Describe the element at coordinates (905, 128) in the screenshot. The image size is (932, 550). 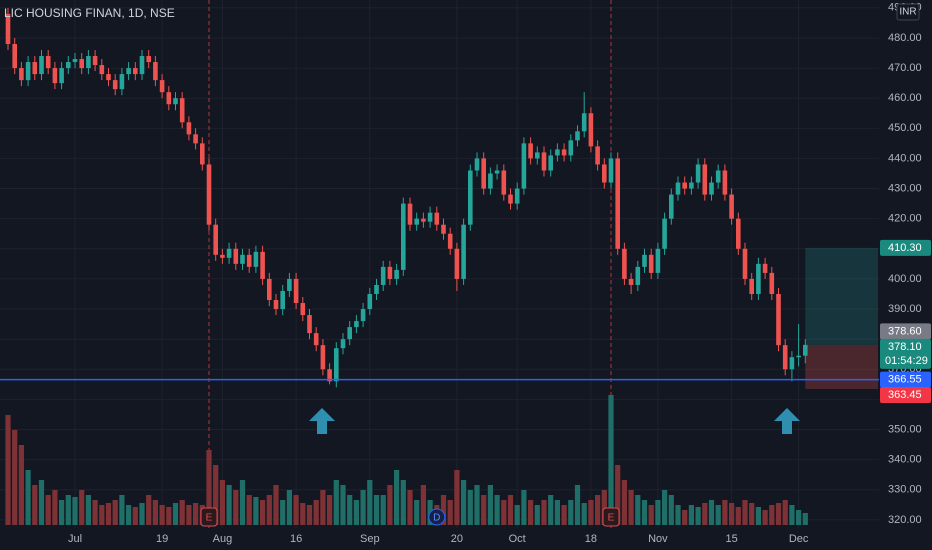
I see `y-tick-label: 450.00` at that location.